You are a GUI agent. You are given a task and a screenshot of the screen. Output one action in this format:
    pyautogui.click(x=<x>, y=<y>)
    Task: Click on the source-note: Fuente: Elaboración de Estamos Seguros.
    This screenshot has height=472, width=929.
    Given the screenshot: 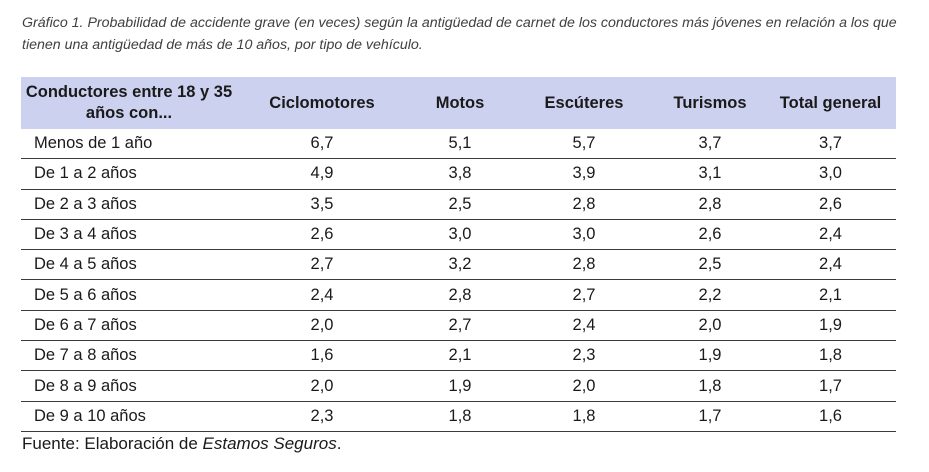 What is the action you would take?
    pyautogui.click(x=181, y=444)
    